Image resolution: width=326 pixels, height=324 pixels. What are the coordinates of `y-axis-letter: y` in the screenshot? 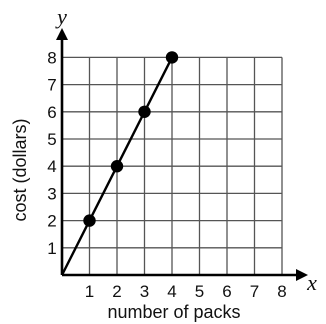 It's located at (61, 16).